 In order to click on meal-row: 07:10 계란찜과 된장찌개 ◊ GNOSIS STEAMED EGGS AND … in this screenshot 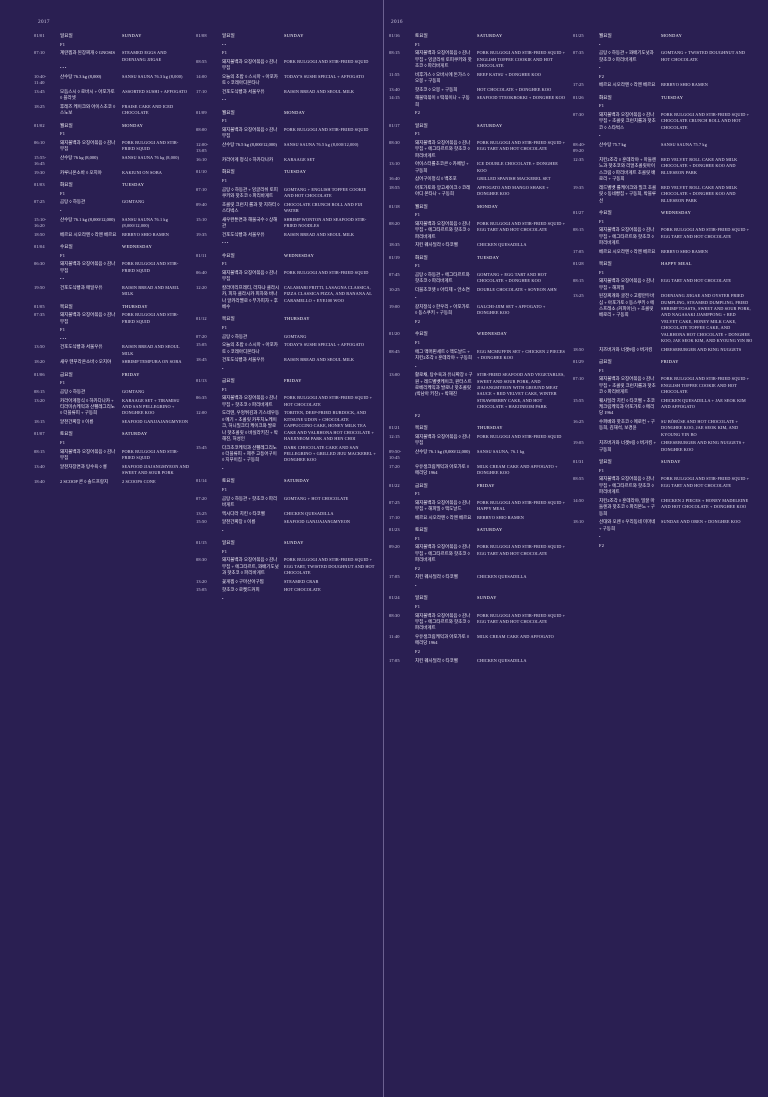, I will do `click(112, 56)`.